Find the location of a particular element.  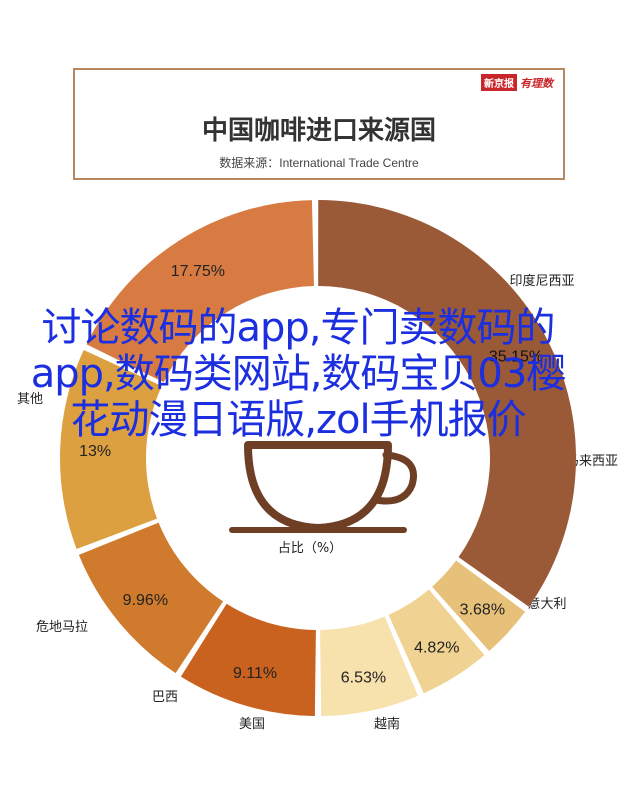

segment-value-label: 35.15% is located at coordinates (516, 356).